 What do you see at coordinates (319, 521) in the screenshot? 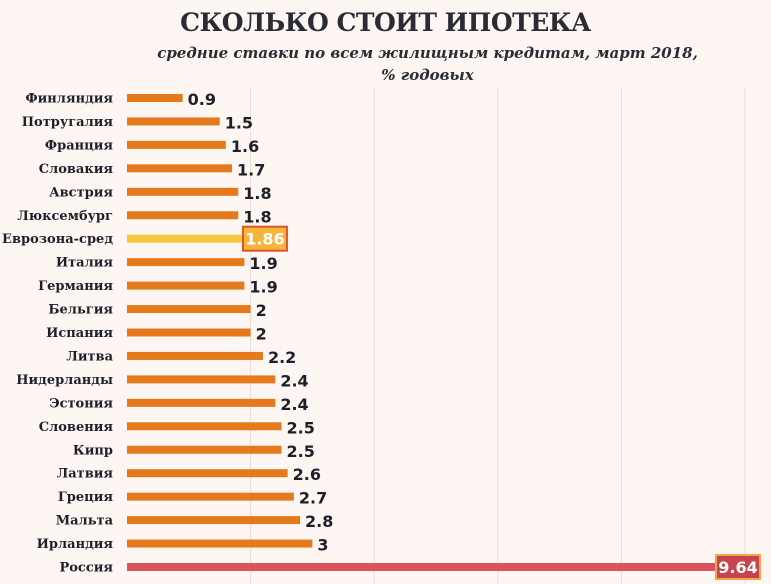
I see `value-label: 2.8` at bounding box center [319, 521].